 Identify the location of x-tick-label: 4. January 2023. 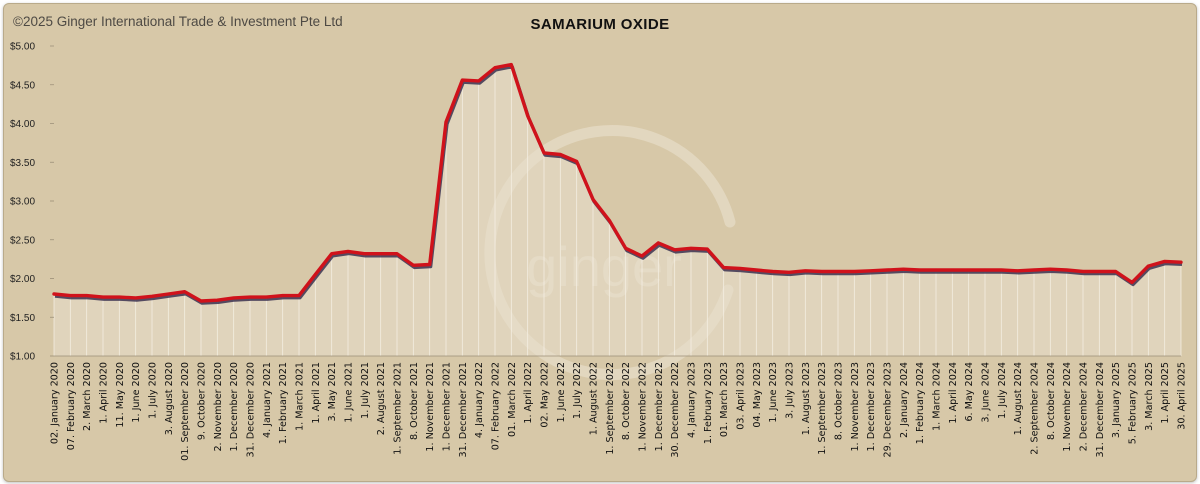
(692, 400).